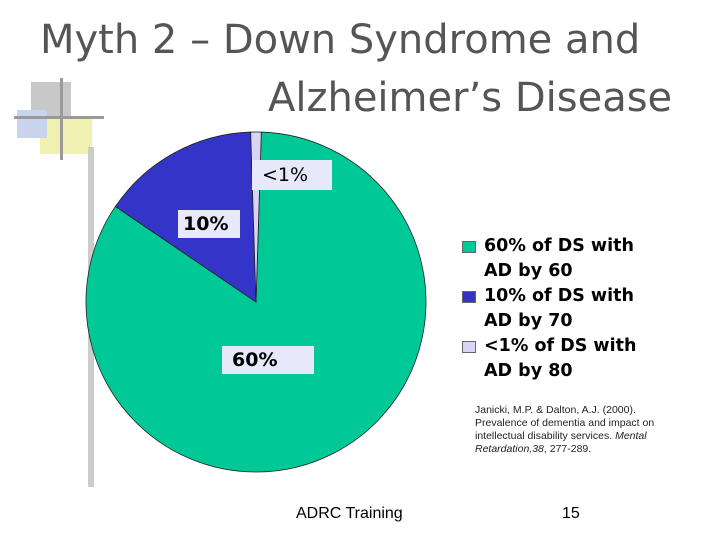 Image resolution: width=720 pixels, height=540 pixels. What do you see at coordinates (561, 442) in the screenshot?
I see `citation-journal: Mental Retardation,` at bounding box center [561, 442].